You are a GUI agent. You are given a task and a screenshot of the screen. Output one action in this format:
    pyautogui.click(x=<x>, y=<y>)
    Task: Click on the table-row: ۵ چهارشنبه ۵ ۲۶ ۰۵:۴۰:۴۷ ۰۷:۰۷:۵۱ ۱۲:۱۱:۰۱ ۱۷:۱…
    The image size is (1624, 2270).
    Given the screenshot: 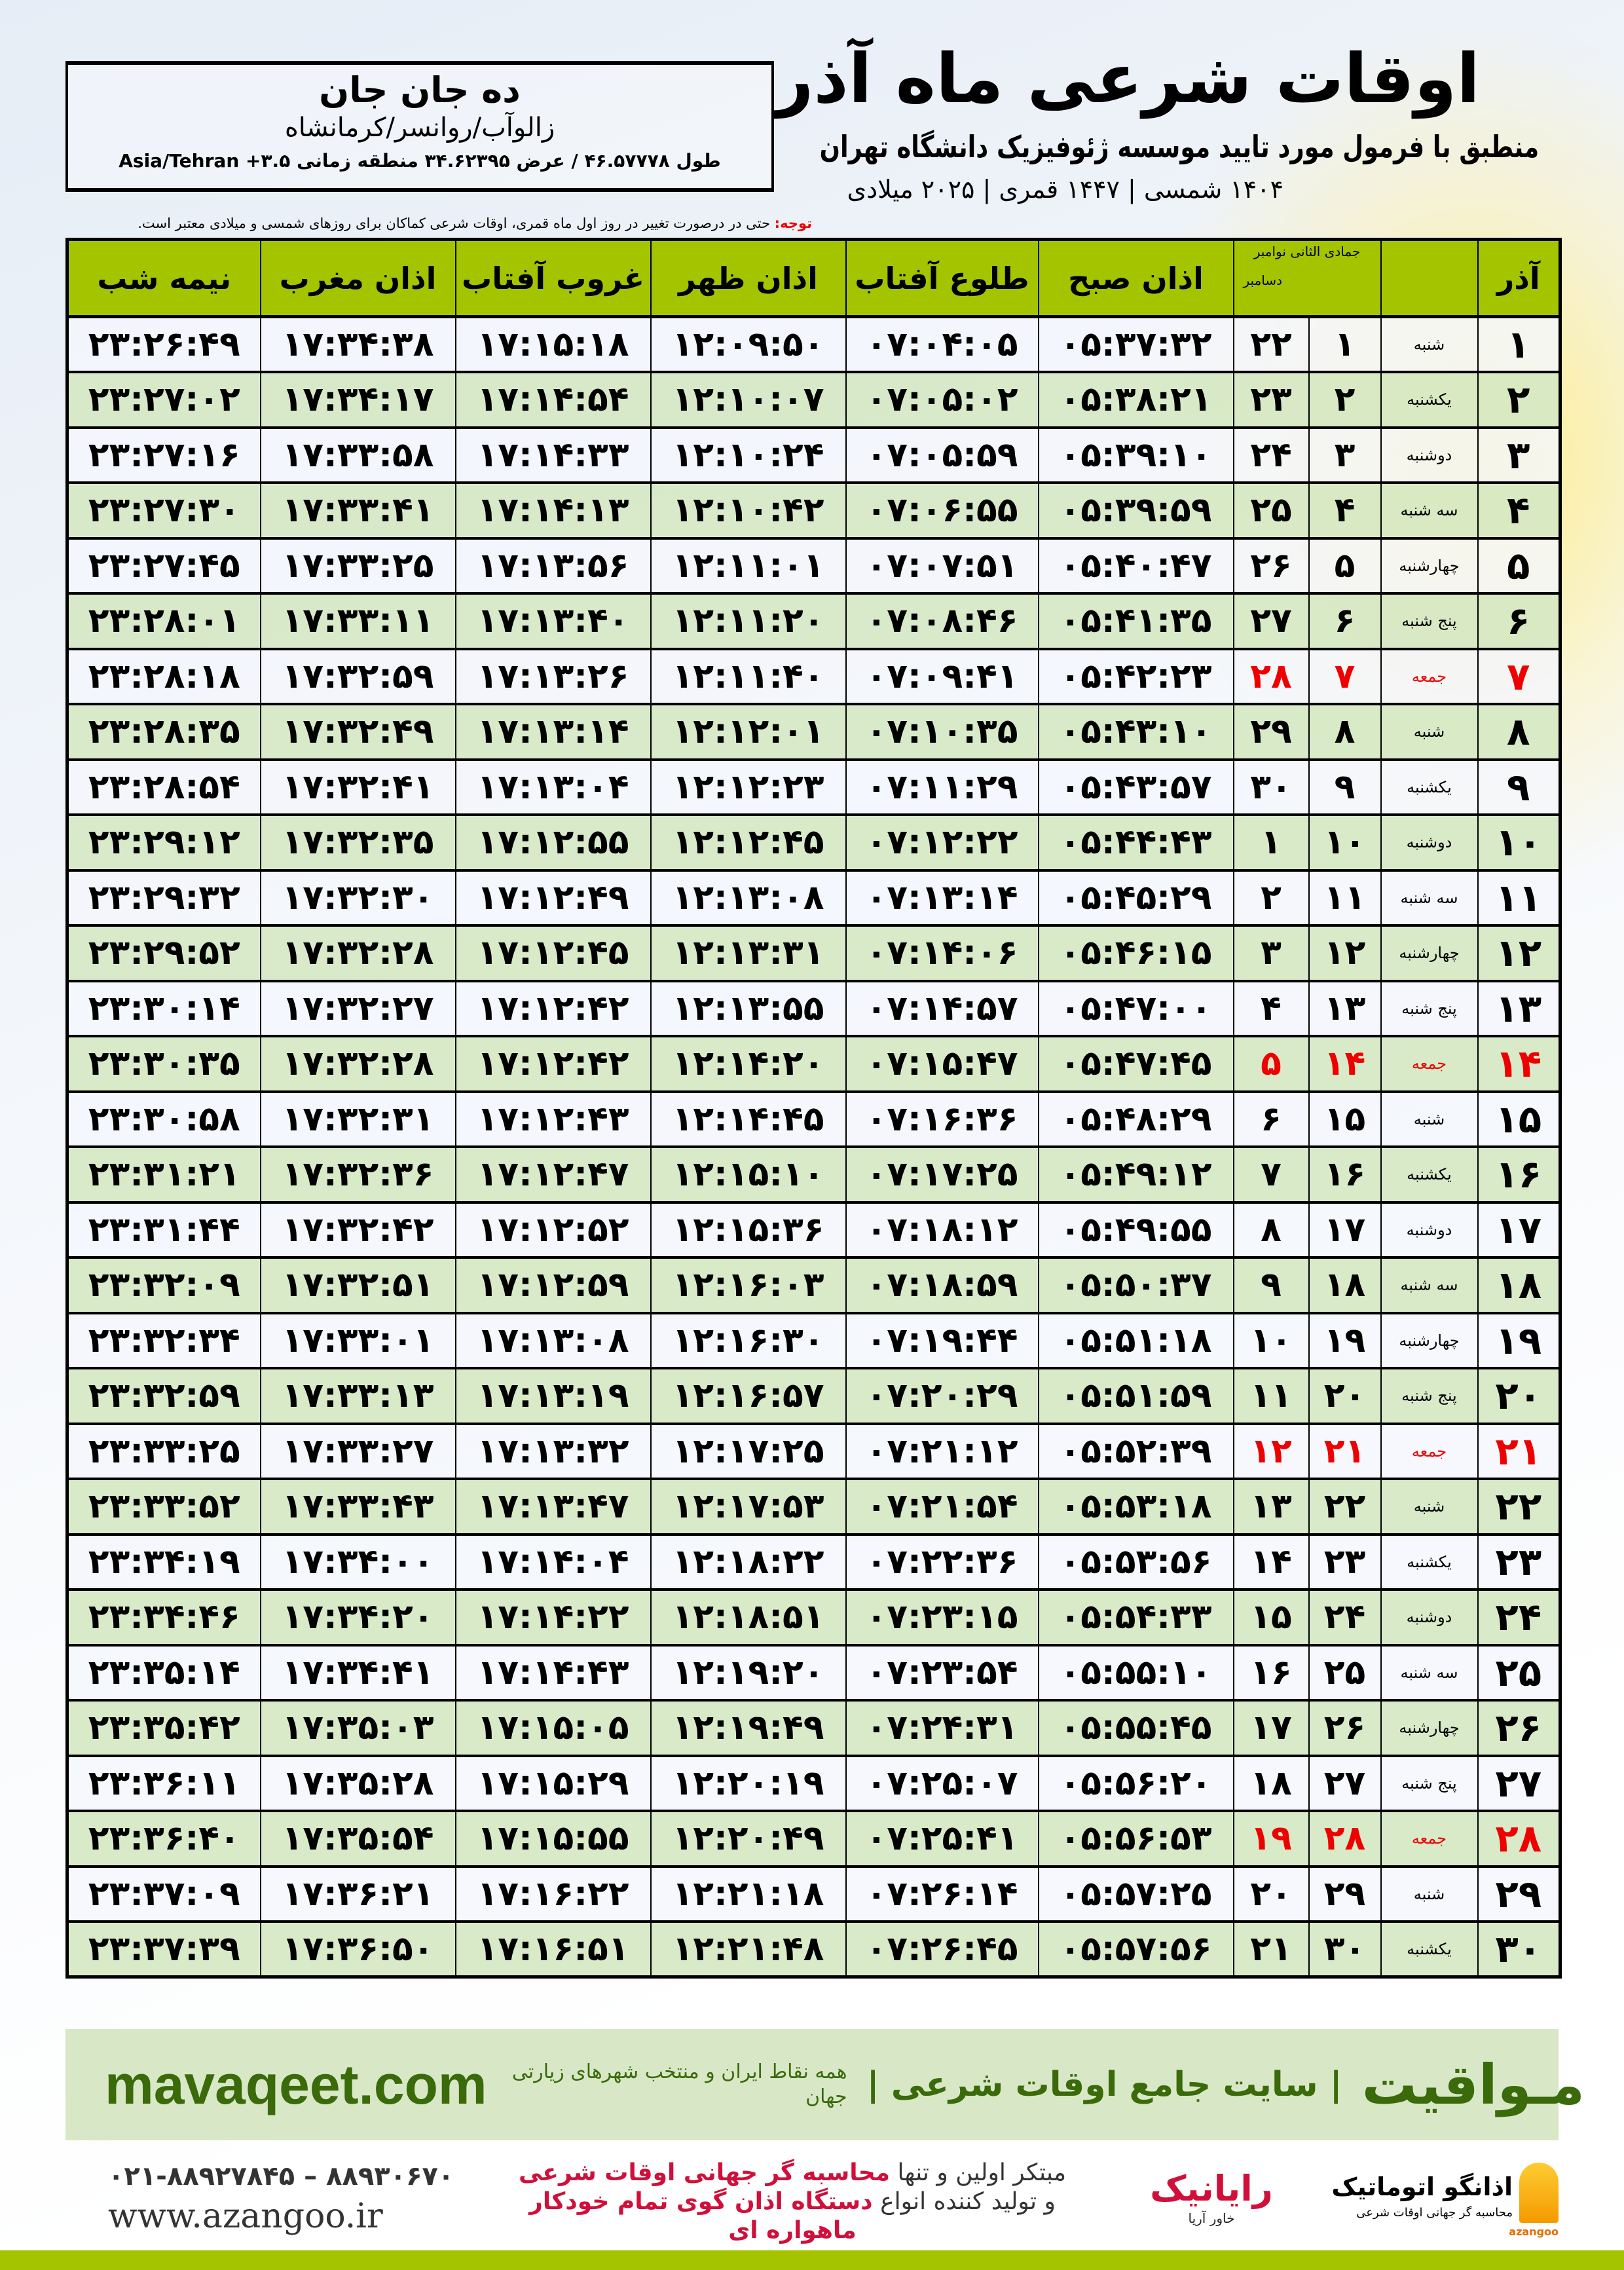 What is the action you would take?
    pyautogui.click(x=813, y=566)
    